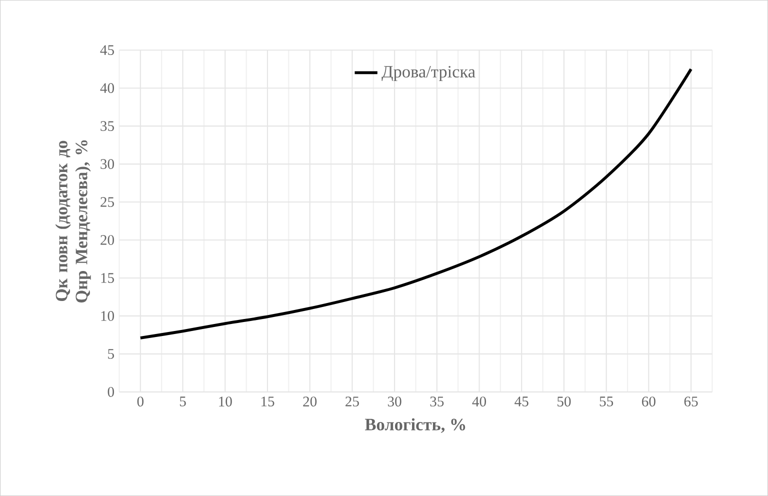  I want to click on legend-label: Дрова/тріска, so click(429, 74).